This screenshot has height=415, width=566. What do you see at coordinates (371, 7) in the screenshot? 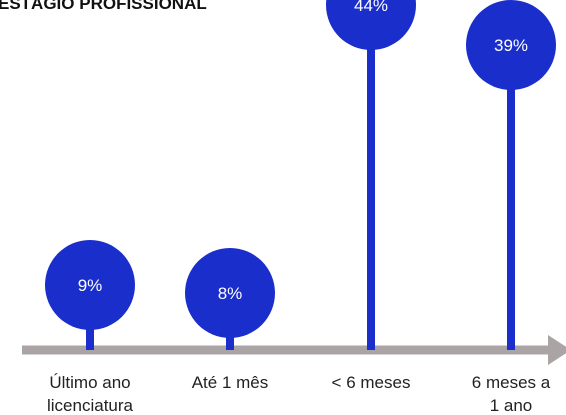
I see `value-label: 44%` at bounding box center [371, 7].